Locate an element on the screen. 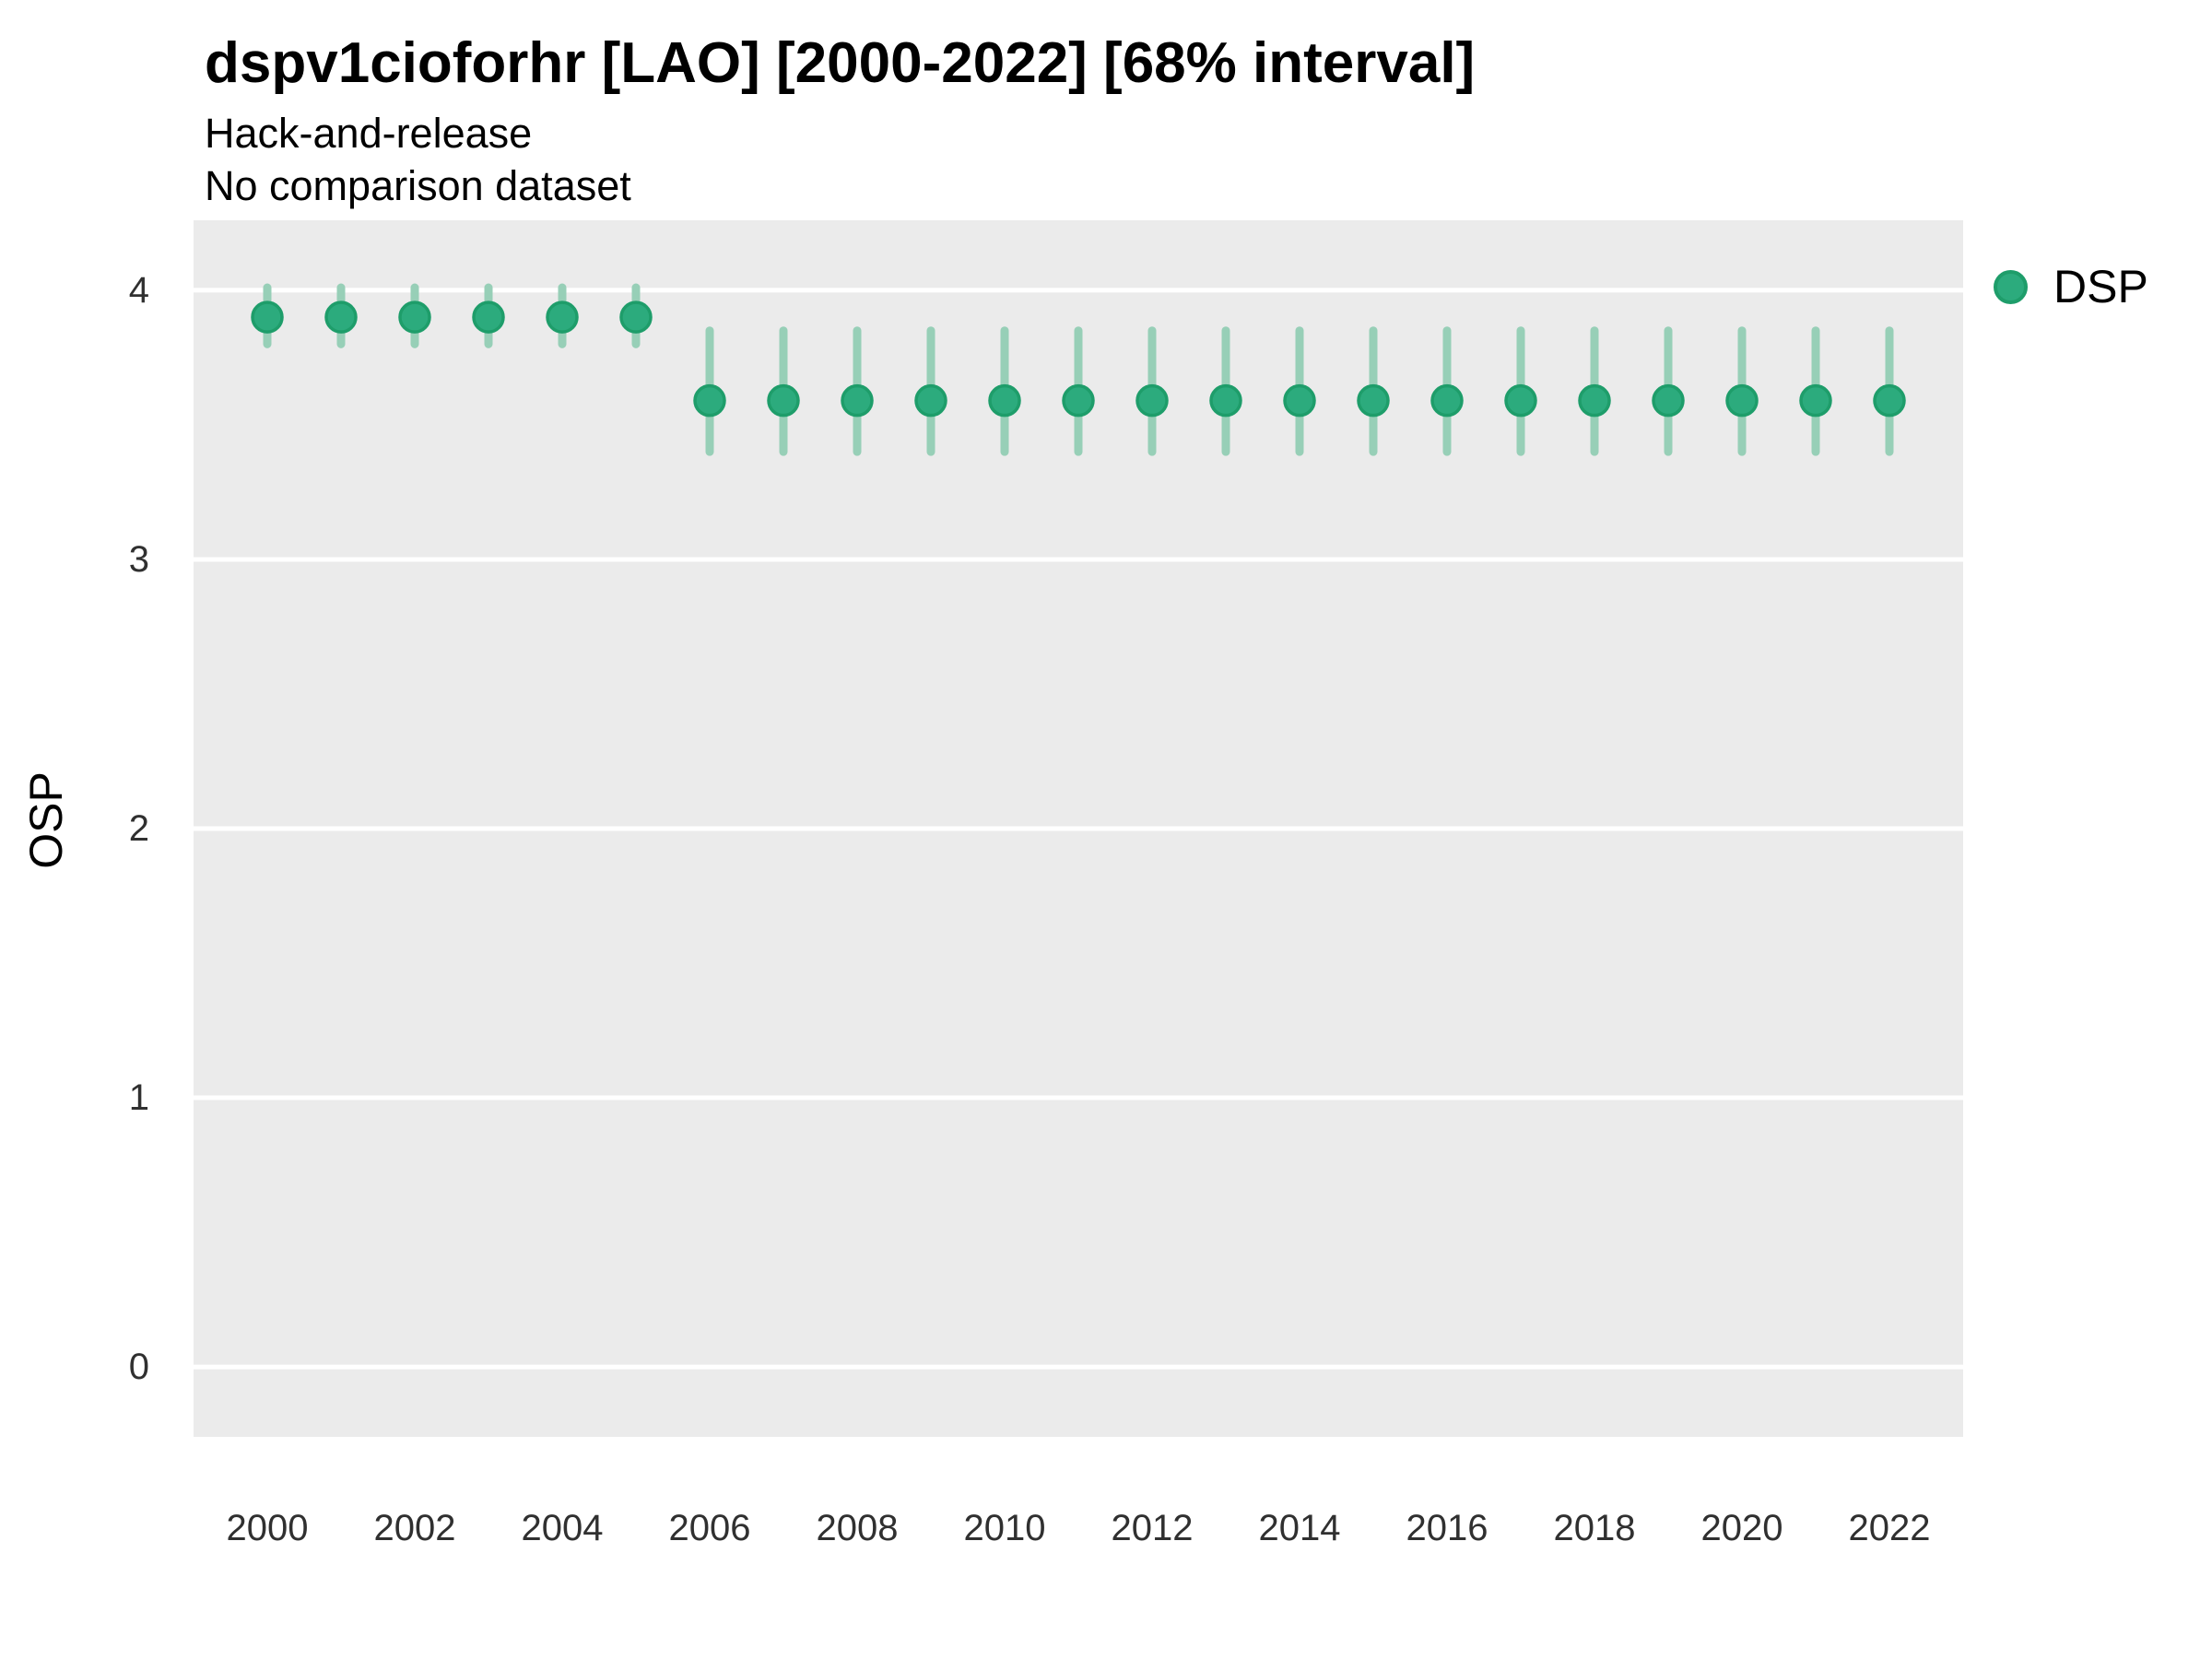 The width and height of the screenshot is (2212, 1659). x-tick-label-2004: 2004 is located at coordinates (562, 1528).